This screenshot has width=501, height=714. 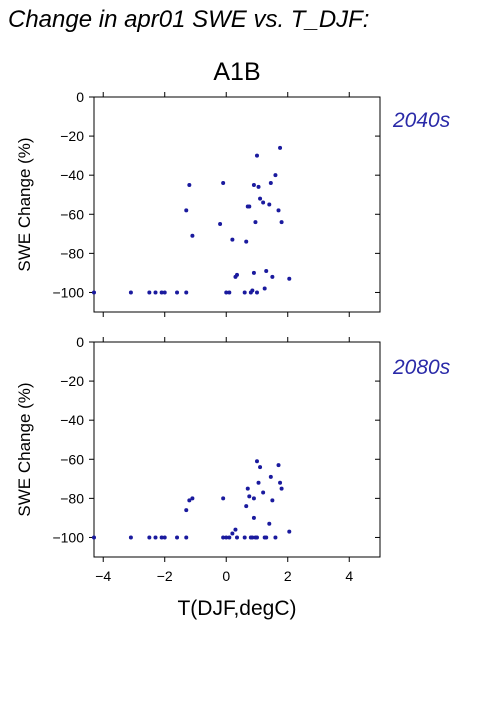 What do you see at coordinates (236, 72) in the screenshot?
I see `scenario-title: A1B` at bounding box center [236, 72].